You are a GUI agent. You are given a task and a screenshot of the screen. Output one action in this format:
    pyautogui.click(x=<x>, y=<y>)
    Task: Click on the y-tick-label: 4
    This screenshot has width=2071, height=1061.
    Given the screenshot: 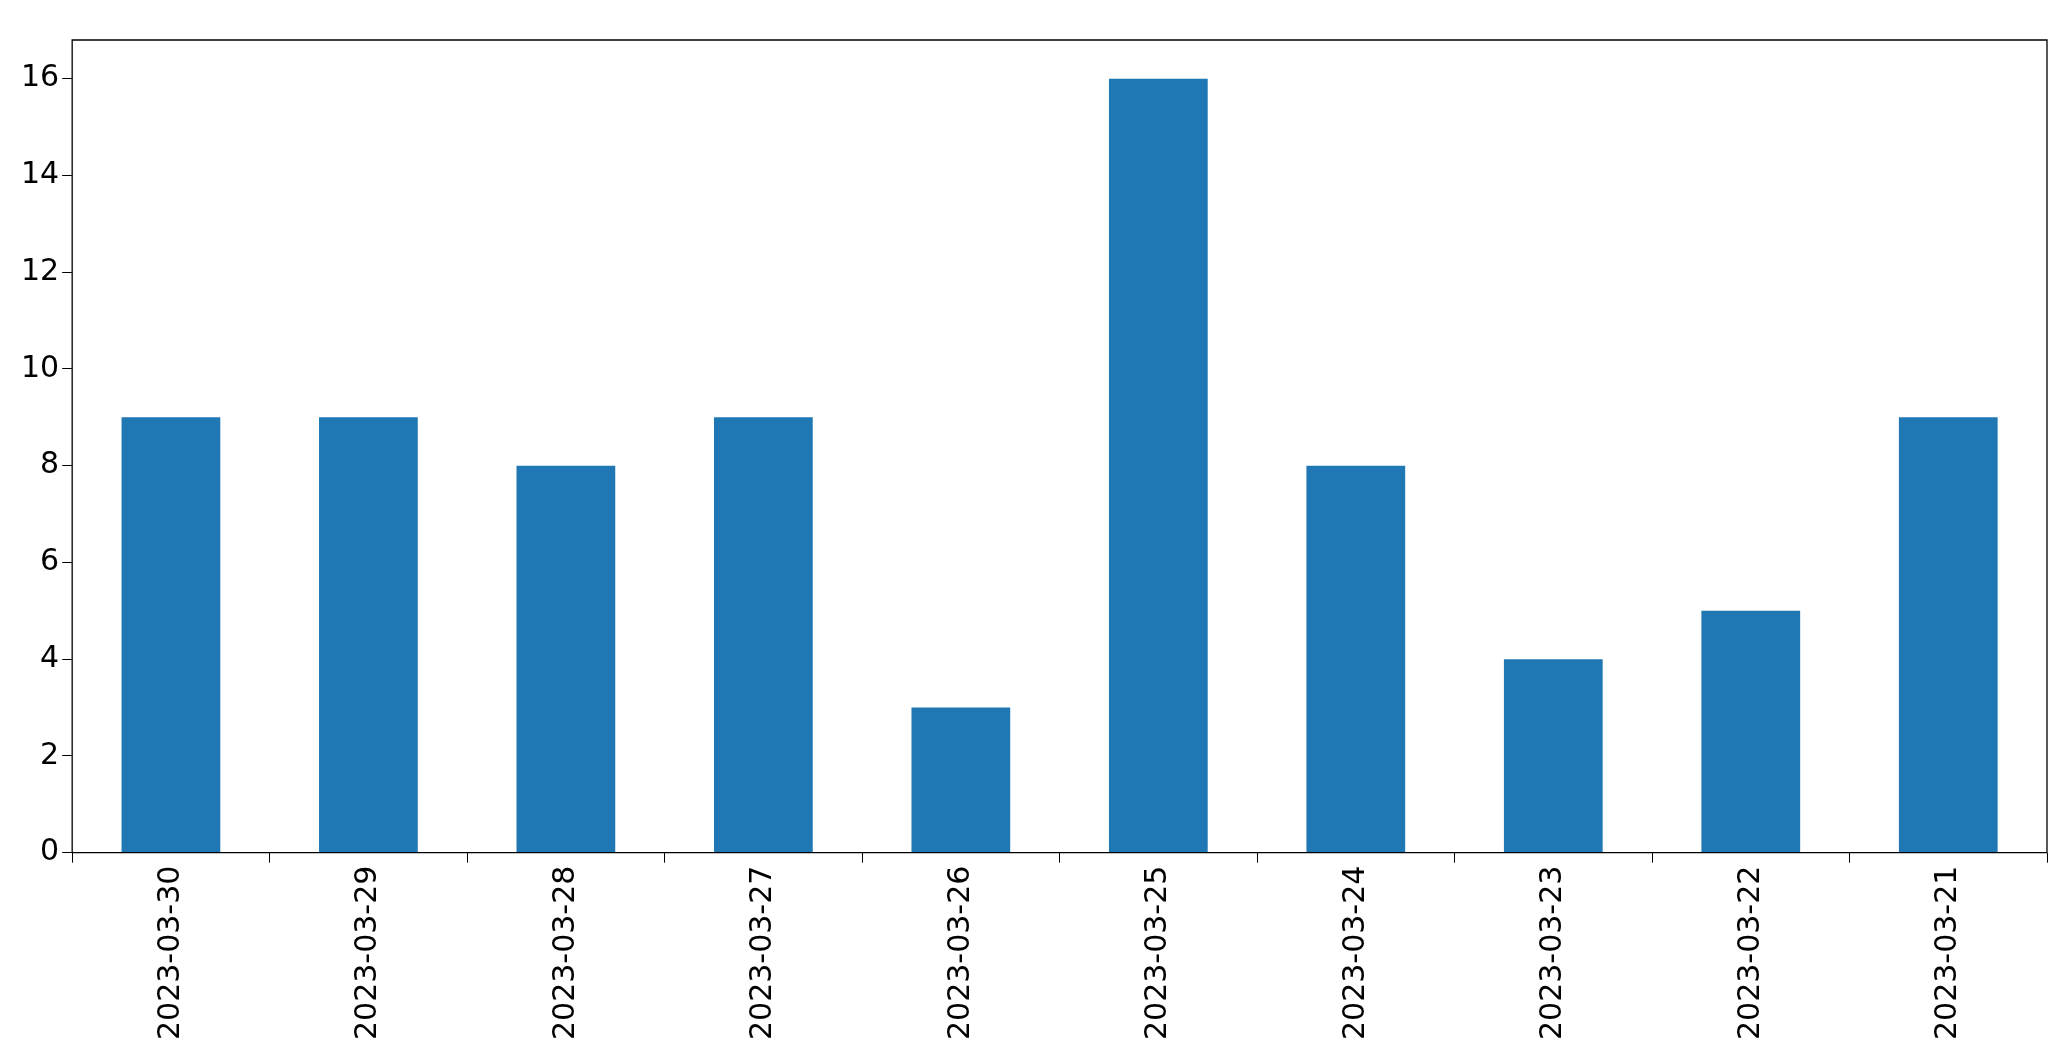 What is the action you would take?
    pyautogui.click(x=50, y=656)
    